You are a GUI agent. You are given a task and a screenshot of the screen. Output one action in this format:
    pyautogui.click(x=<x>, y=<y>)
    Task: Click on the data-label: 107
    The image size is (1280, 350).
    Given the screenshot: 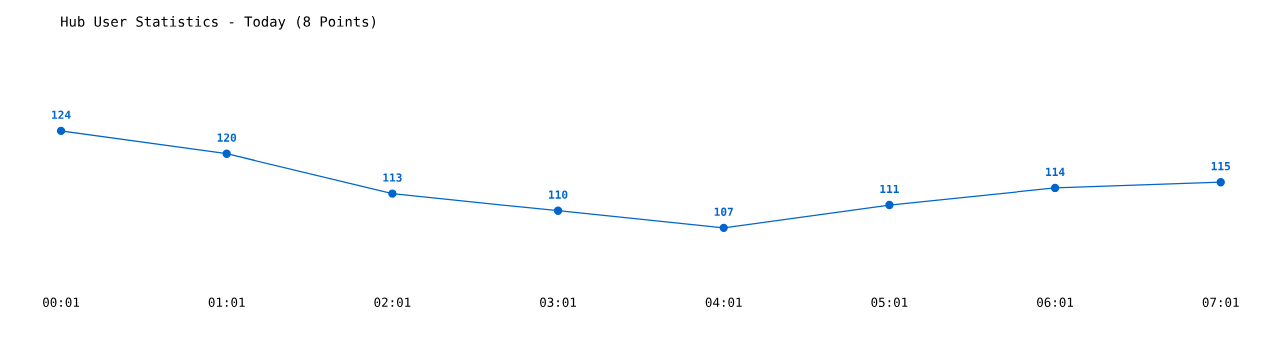 What is the action you would take?
    pyautogui.click(x=723, y=211)
    